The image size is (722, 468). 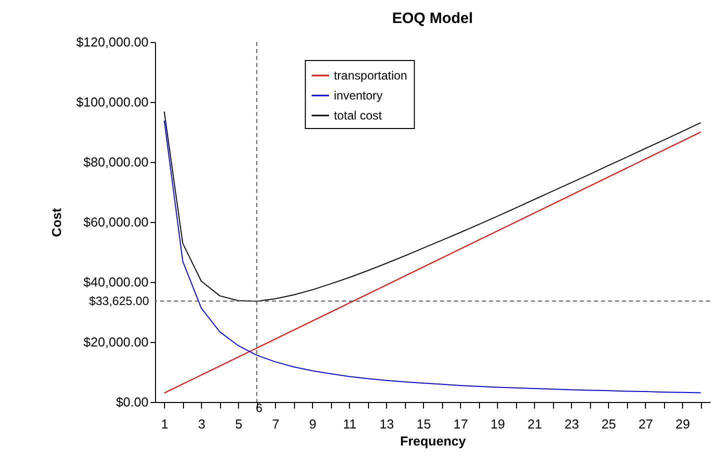 What do you see at coordinates (276, 424) in the screenshot?
I see `x-tick-label: 7` at bounding box center [276, 424].